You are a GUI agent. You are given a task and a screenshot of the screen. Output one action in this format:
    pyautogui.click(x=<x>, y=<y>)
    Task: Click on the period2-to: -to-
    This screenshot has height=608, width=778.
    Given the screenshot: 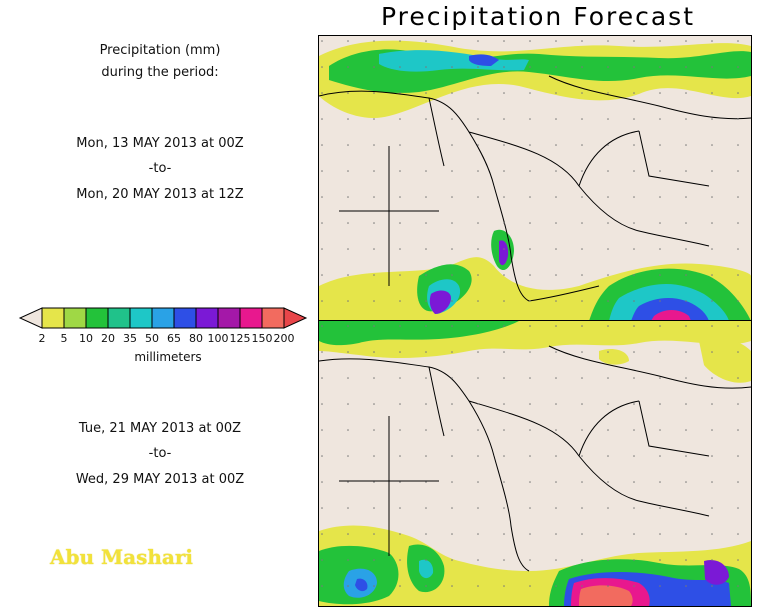 What is the action you would take?
    pyautogui.click(x=160, y=453)
    